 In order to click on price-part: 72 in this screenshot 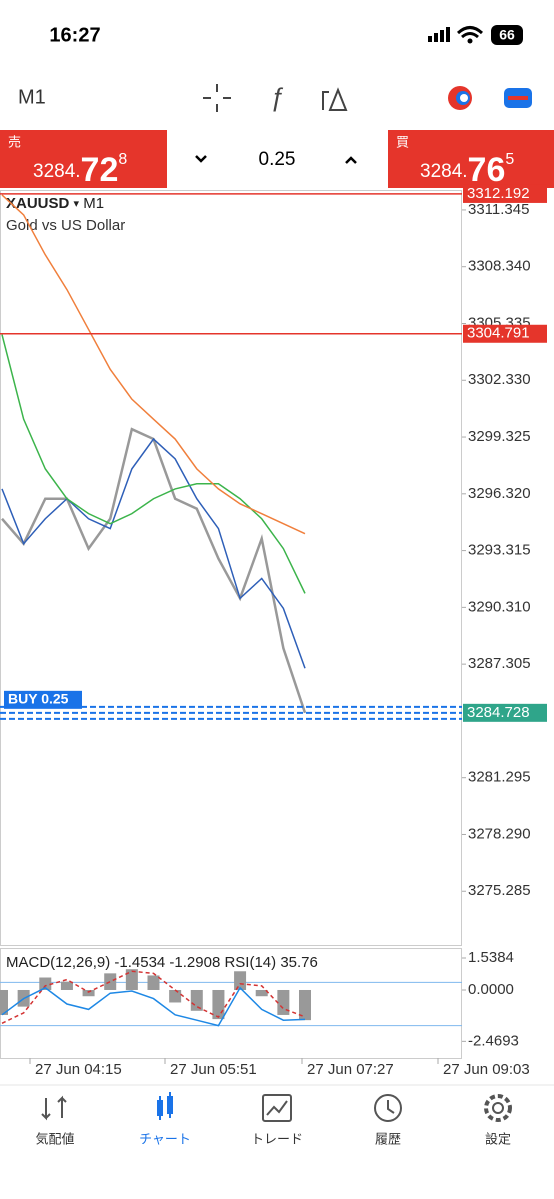, I will do `click(100, 170)`.